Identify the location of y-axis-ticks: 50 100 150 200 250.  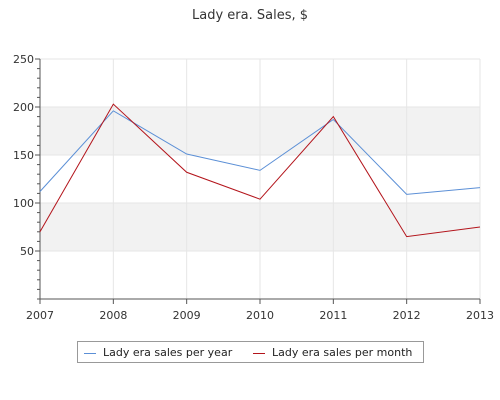
(26, 176).